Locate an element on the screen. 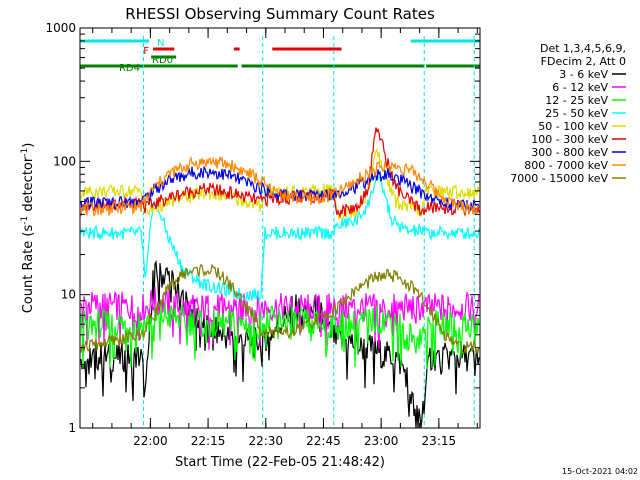  legend-entry: 100 - 300 keV is located at coordinates (569, 139).